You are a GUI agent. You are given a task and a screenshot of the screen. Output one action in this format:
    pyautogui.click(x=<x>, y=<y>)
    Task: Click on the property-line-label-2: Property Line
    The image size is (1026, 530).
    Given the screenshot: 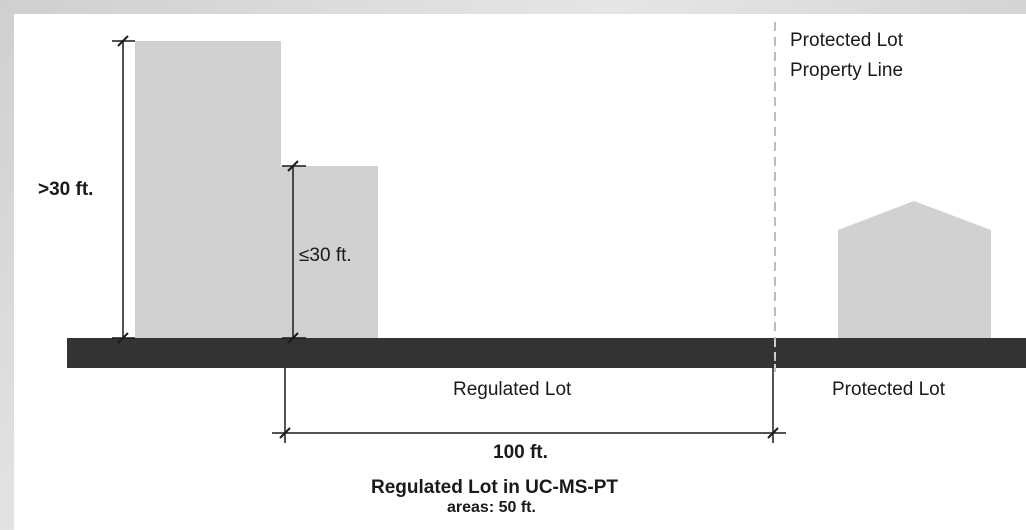 What is the action you would take?
    pyautogui.click(x=847, y=70)
    